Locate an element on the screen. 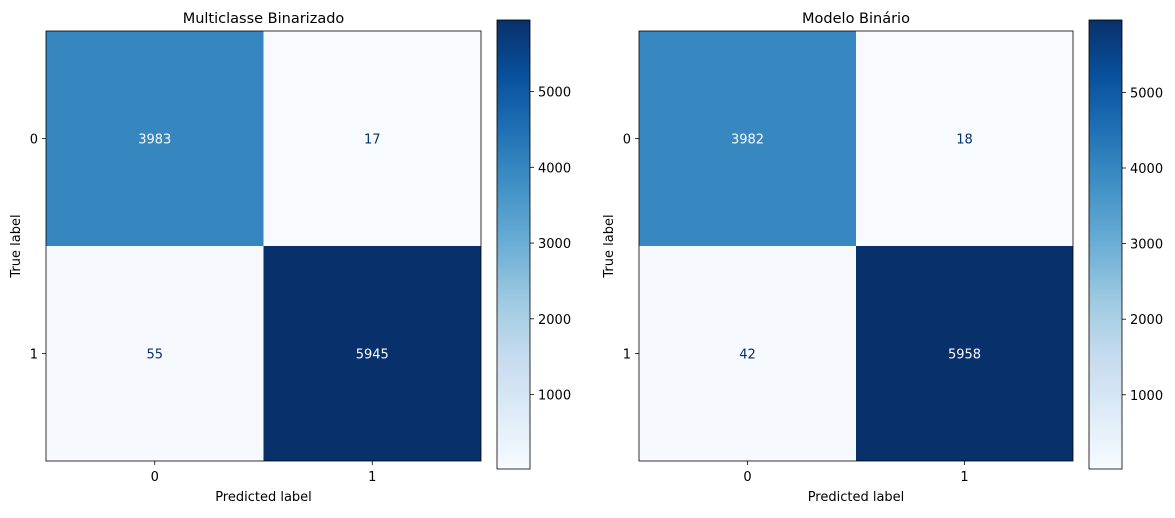 Image resolution: width=1175 pixels, height=518 pixels. cell-value-1-0: 55 is located at coordinates (154, 355).